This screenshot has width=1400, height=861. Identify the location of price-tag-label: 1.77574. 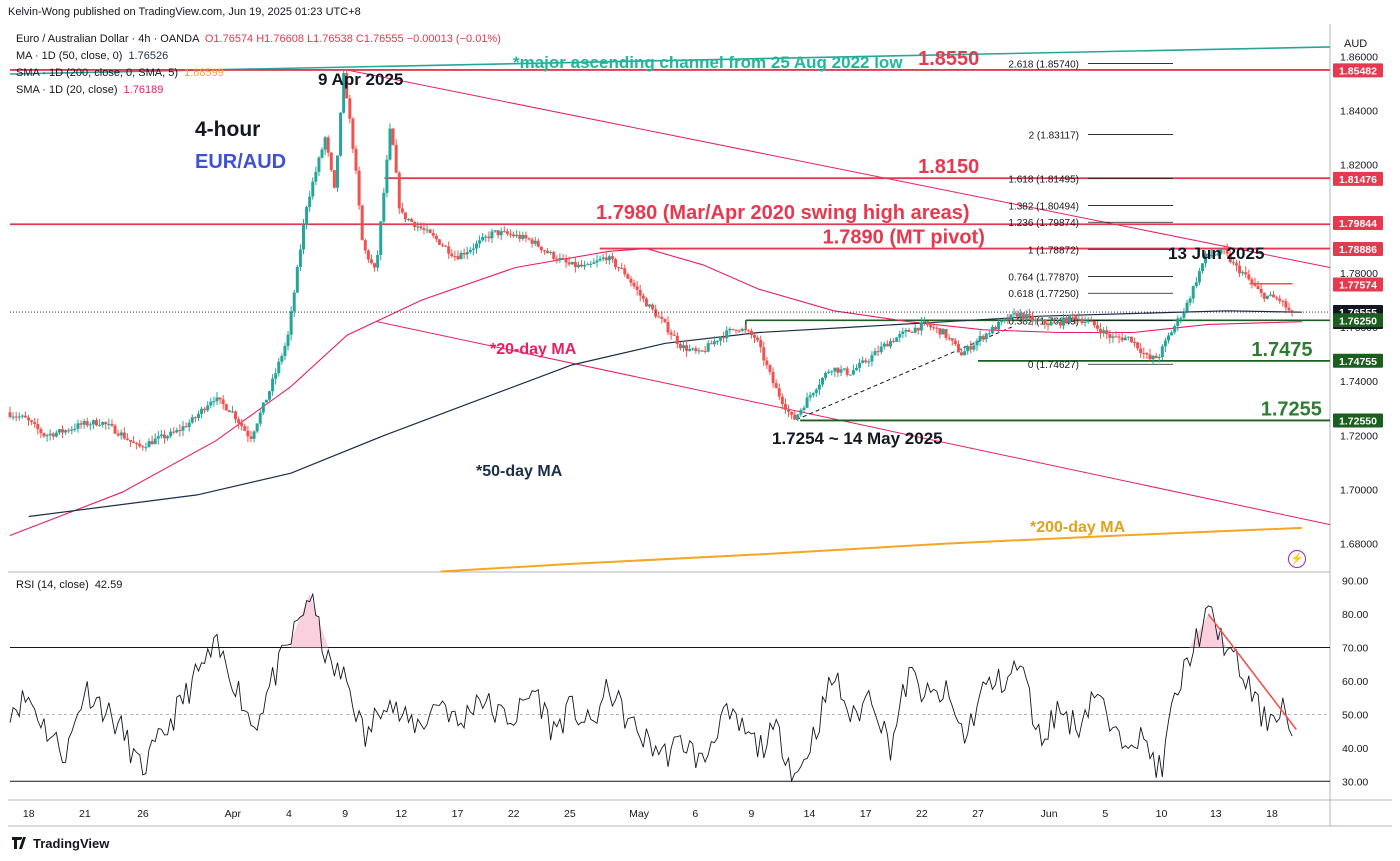
(1358, 285).